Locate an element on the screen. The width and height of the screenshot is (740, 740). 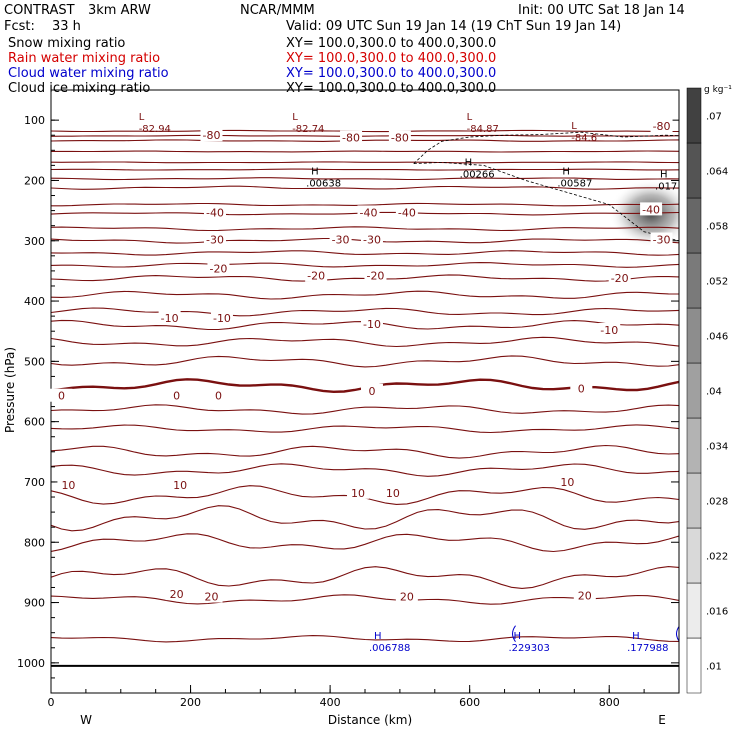
fcst-label: Fcst: is located at coordinates (19, 26).